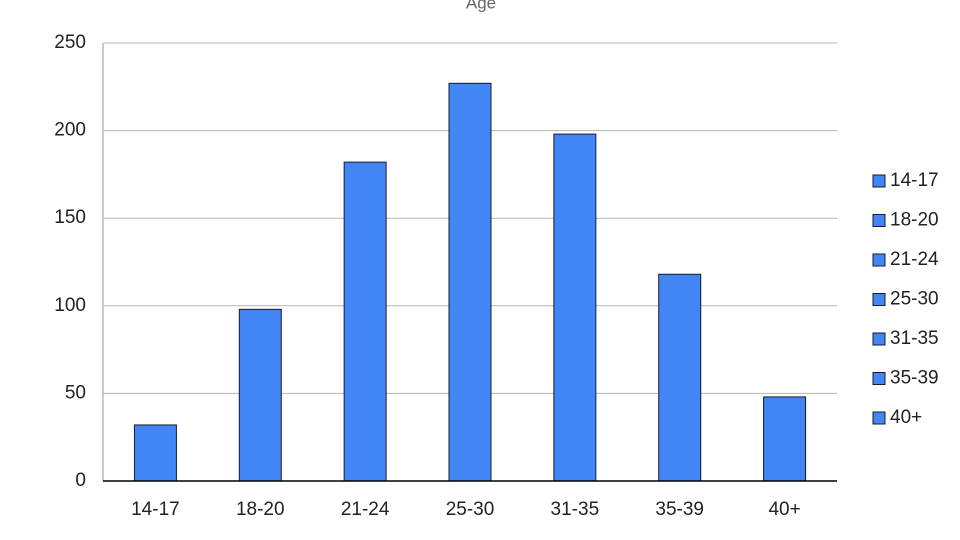  I want to click on legend-label: 25-30, so click(914, 299).